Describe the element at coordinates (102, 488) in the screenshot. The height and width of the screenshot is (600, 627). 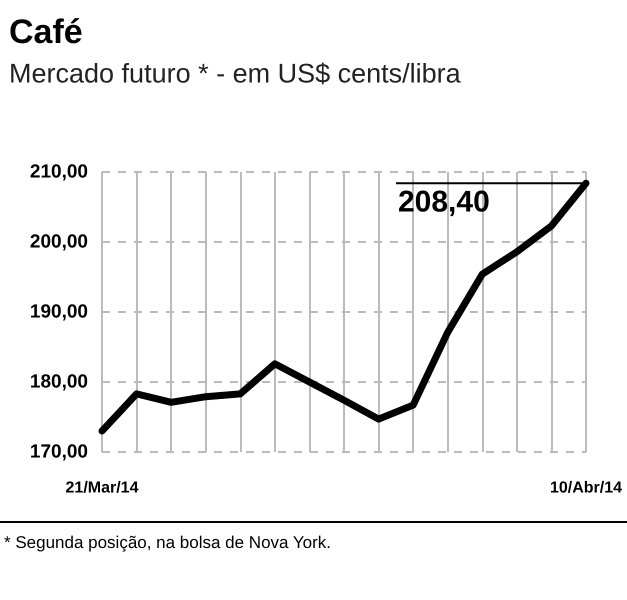
I see `x-tick-label: 21/Mar/14` at that location.